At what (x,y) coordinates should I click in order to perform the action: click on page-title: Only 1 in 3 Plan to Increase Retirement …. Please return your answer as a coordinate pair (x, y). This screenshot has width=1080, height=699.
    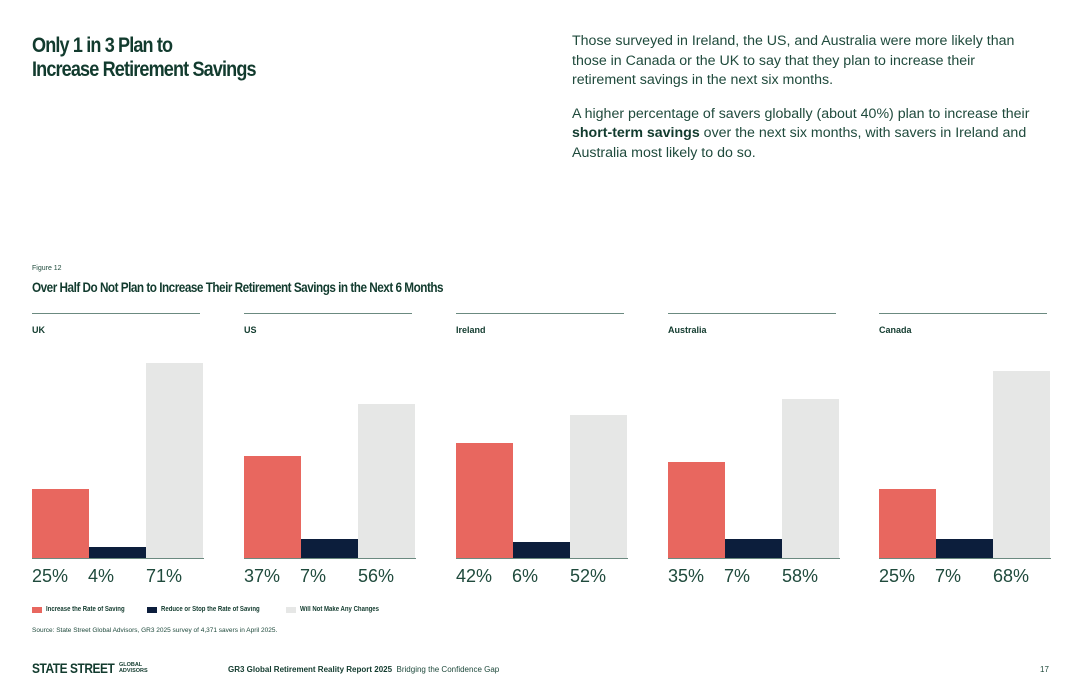
    Looking at the image, I should click on (169, 58).